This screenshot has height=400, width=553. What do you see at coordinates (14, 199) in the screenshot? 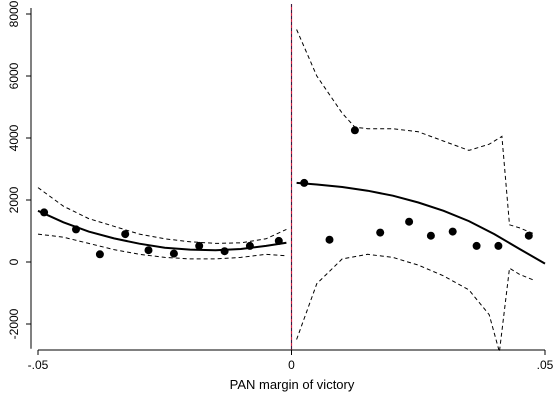
I see `y-tick-label: 2000` at bounding box center [14, 199].